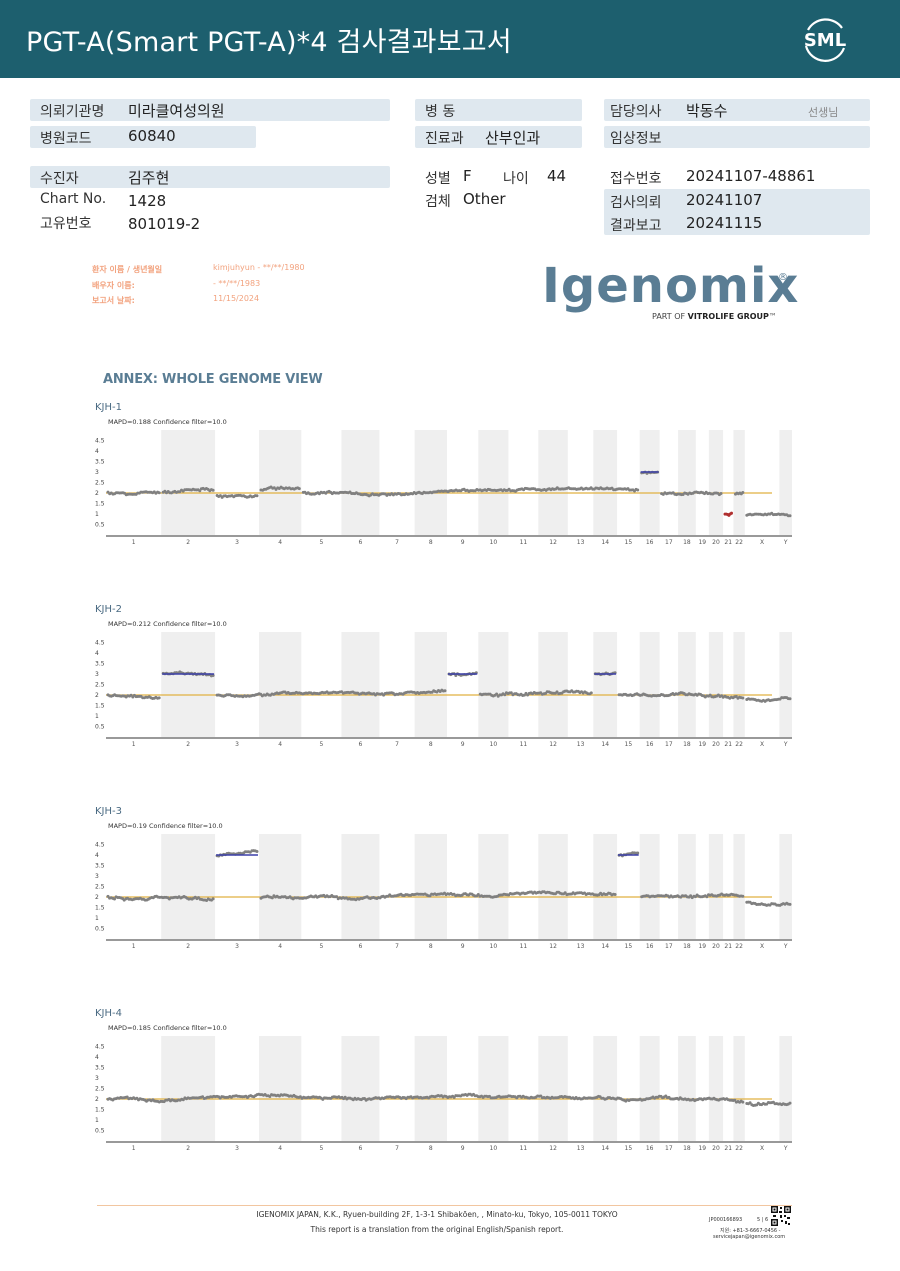  Describe the element at coordinates (636, 226) in the screenshot. I see `report-label: 결과보고` at that location.